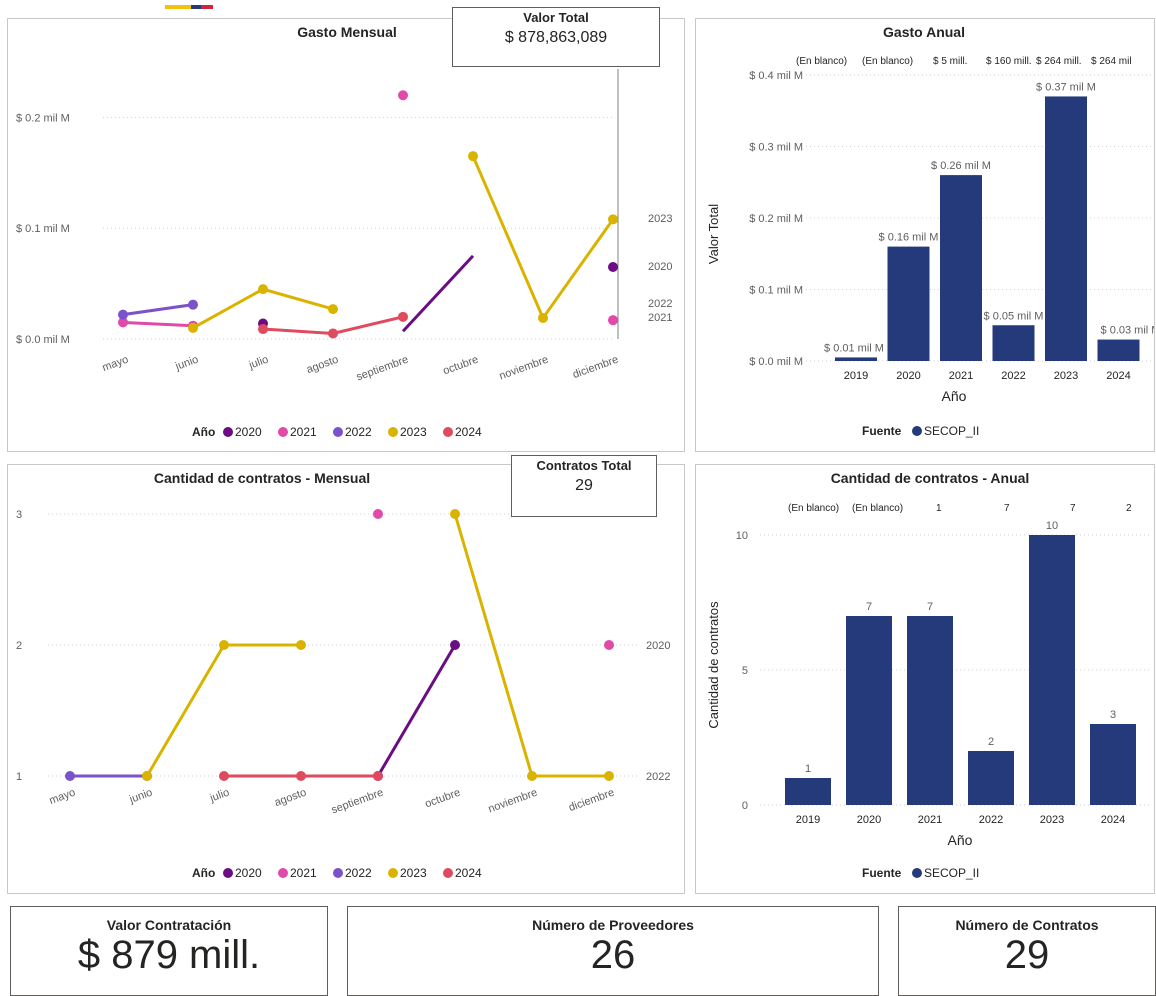 The width and height of the screenshot is (1156, 996). Describe the element at coordinates (460, 366) in the screenshot. I see `x-tick-label: octubre` at that location.